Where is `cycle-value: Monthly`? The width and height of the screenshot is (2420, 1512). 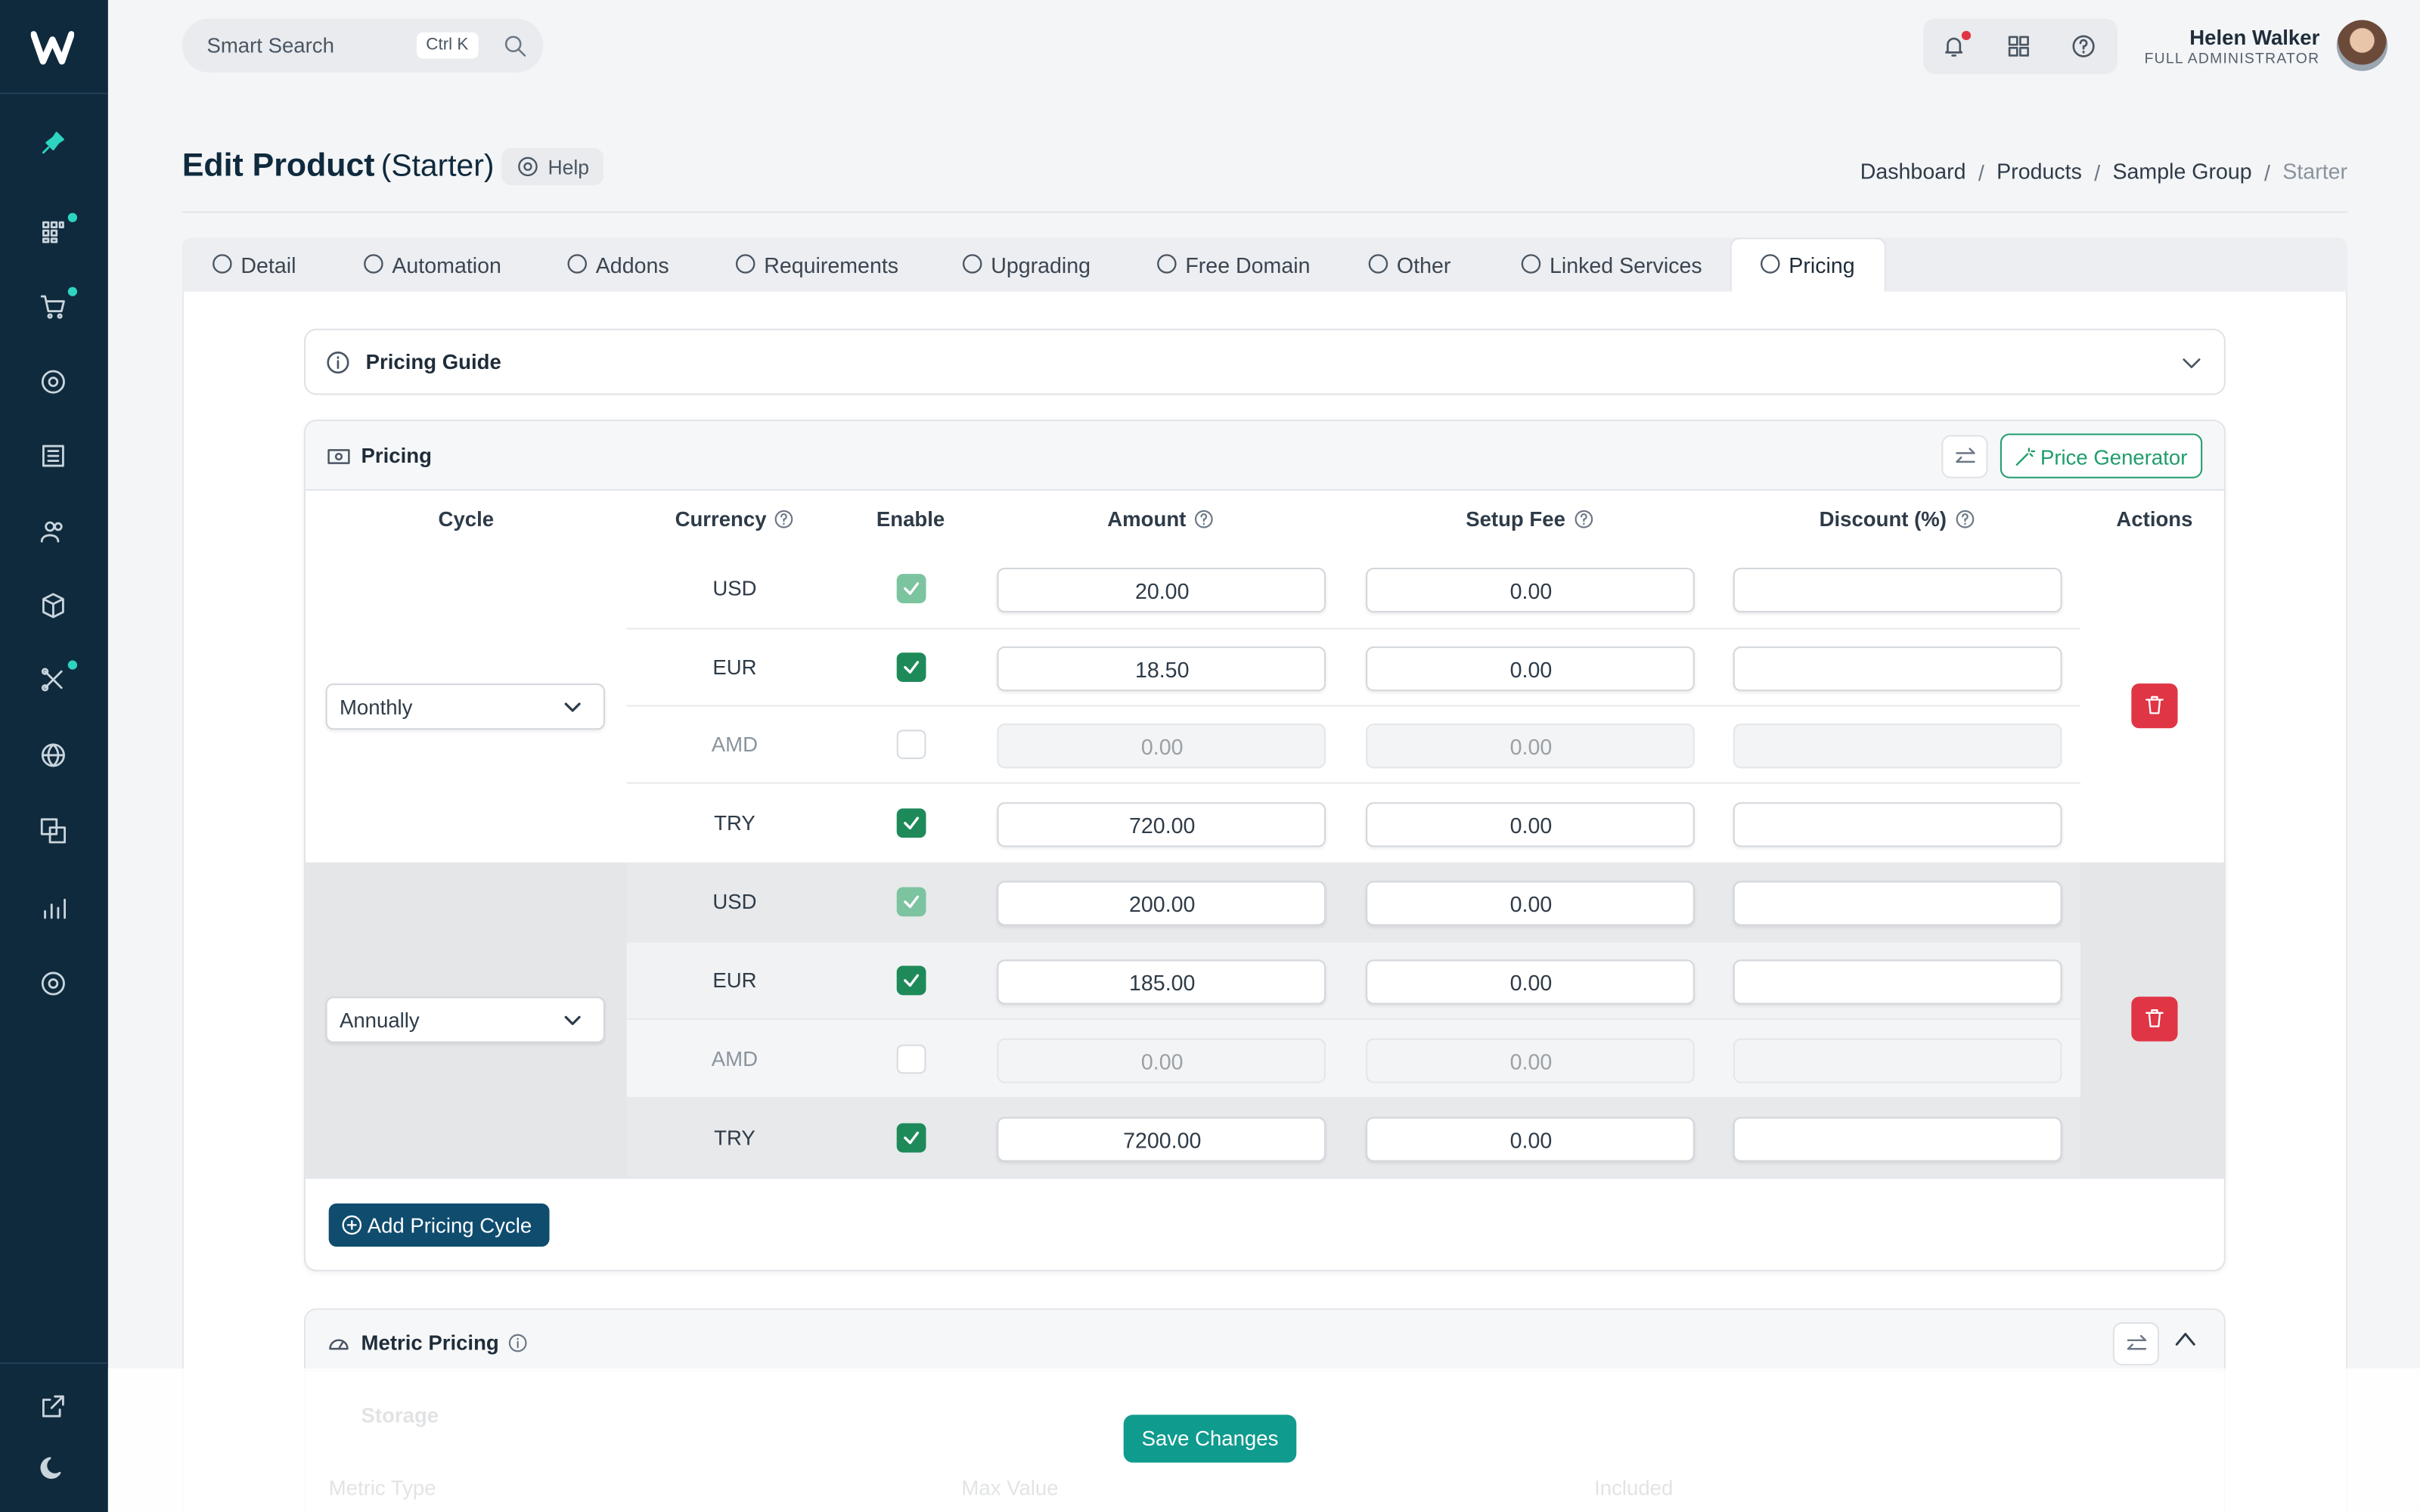
cycle-value: Monthly is located at coordinates (376, 706).